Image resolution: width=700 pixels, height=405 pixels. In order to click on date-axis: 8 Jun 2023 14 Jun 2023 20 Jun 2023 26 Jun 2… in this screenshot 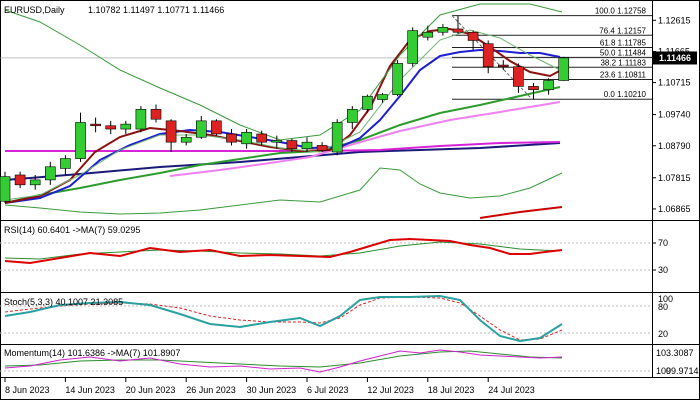, I will do `click(269, 386)`.